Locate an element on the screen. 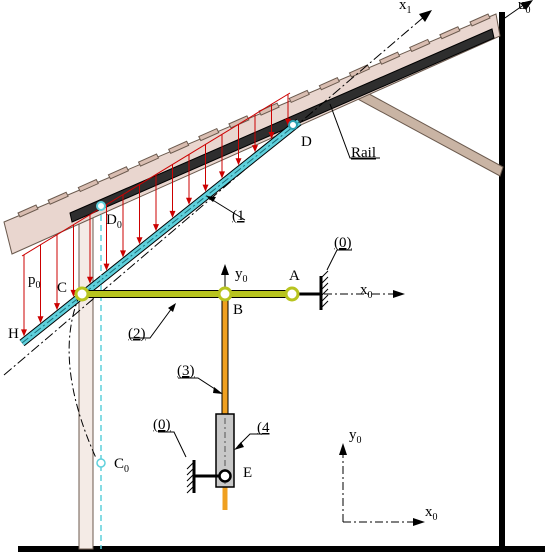  ground-top-leader is located at coordinates (339, 260).